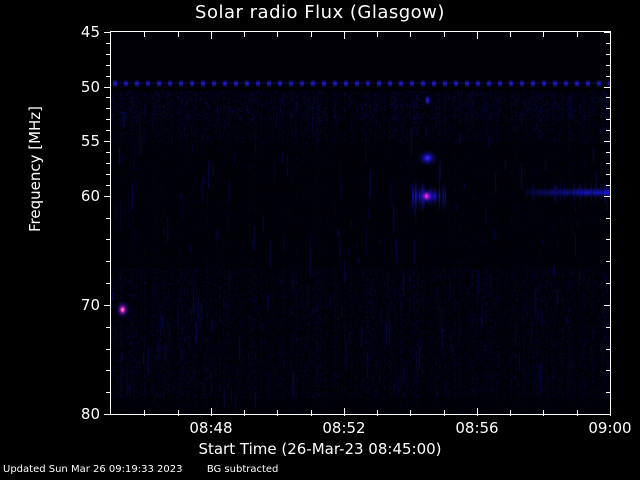 Image resolution: width=640 pixels, height=480 pixels. I want to click on x-tick-top-08:56, so click(477, 35).